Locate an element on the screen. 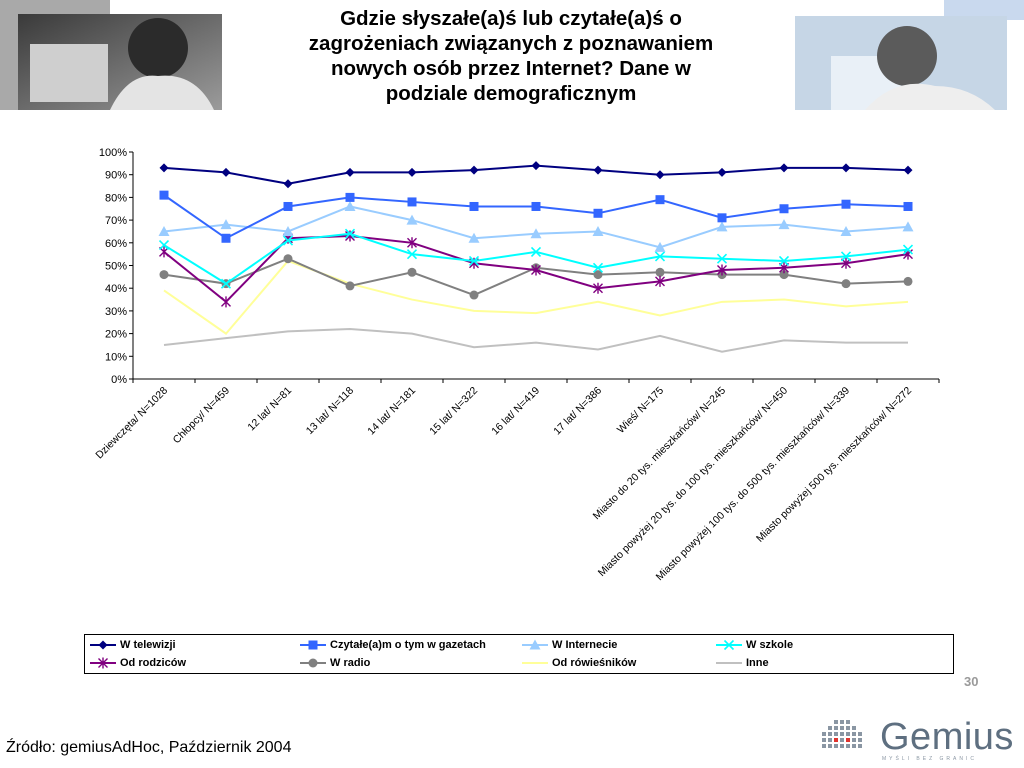  legend-label: Od rówieśników is located at coordinates (594, 663).